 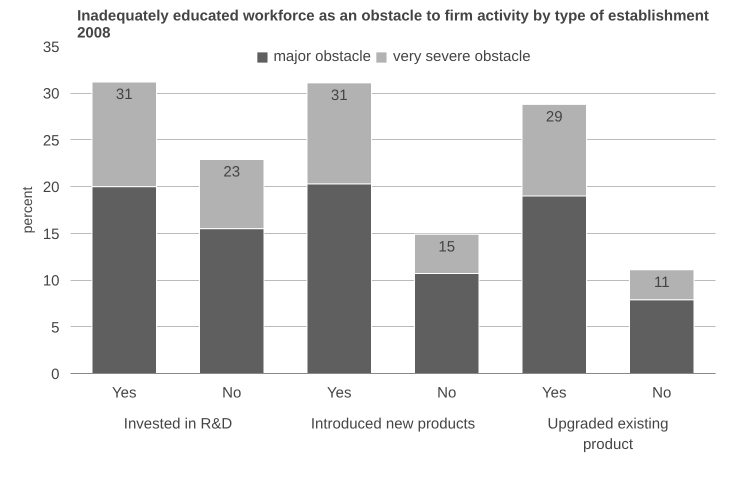 I want to click on total-label: 15, so click(x=447, y=247).